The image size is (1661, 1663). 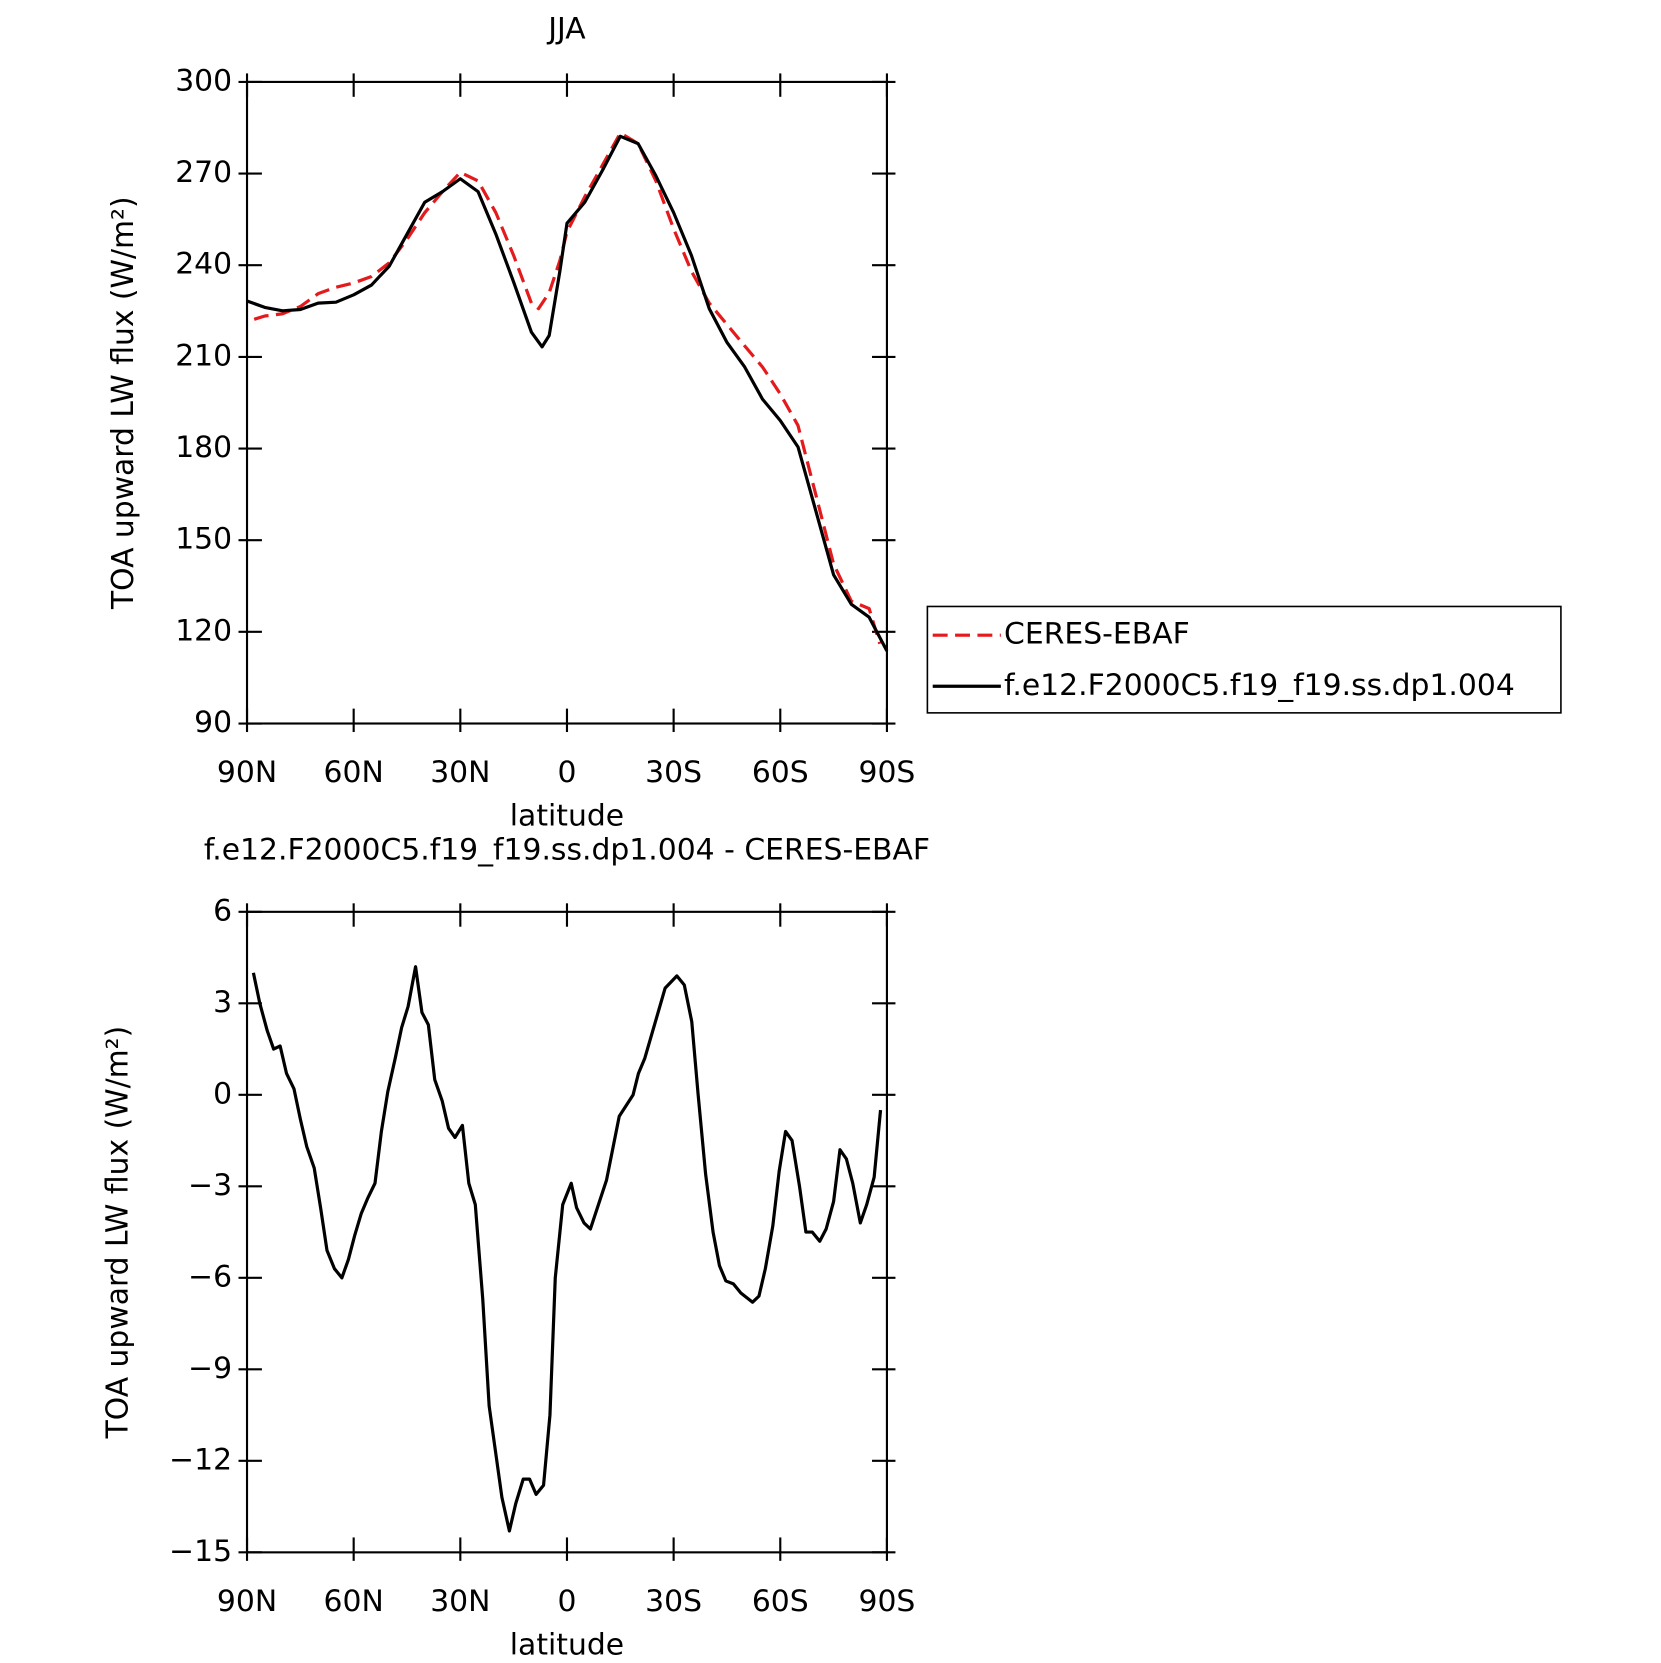 I want to click on plot-frame, so click(x=566, y=1232).